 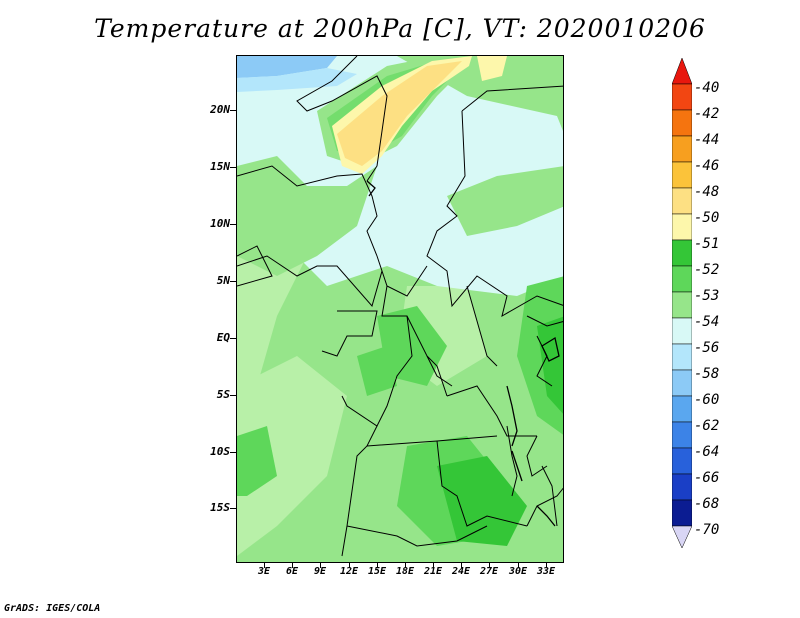 I want to click on field-dark-green-gabon, so click(x=377, y=371).